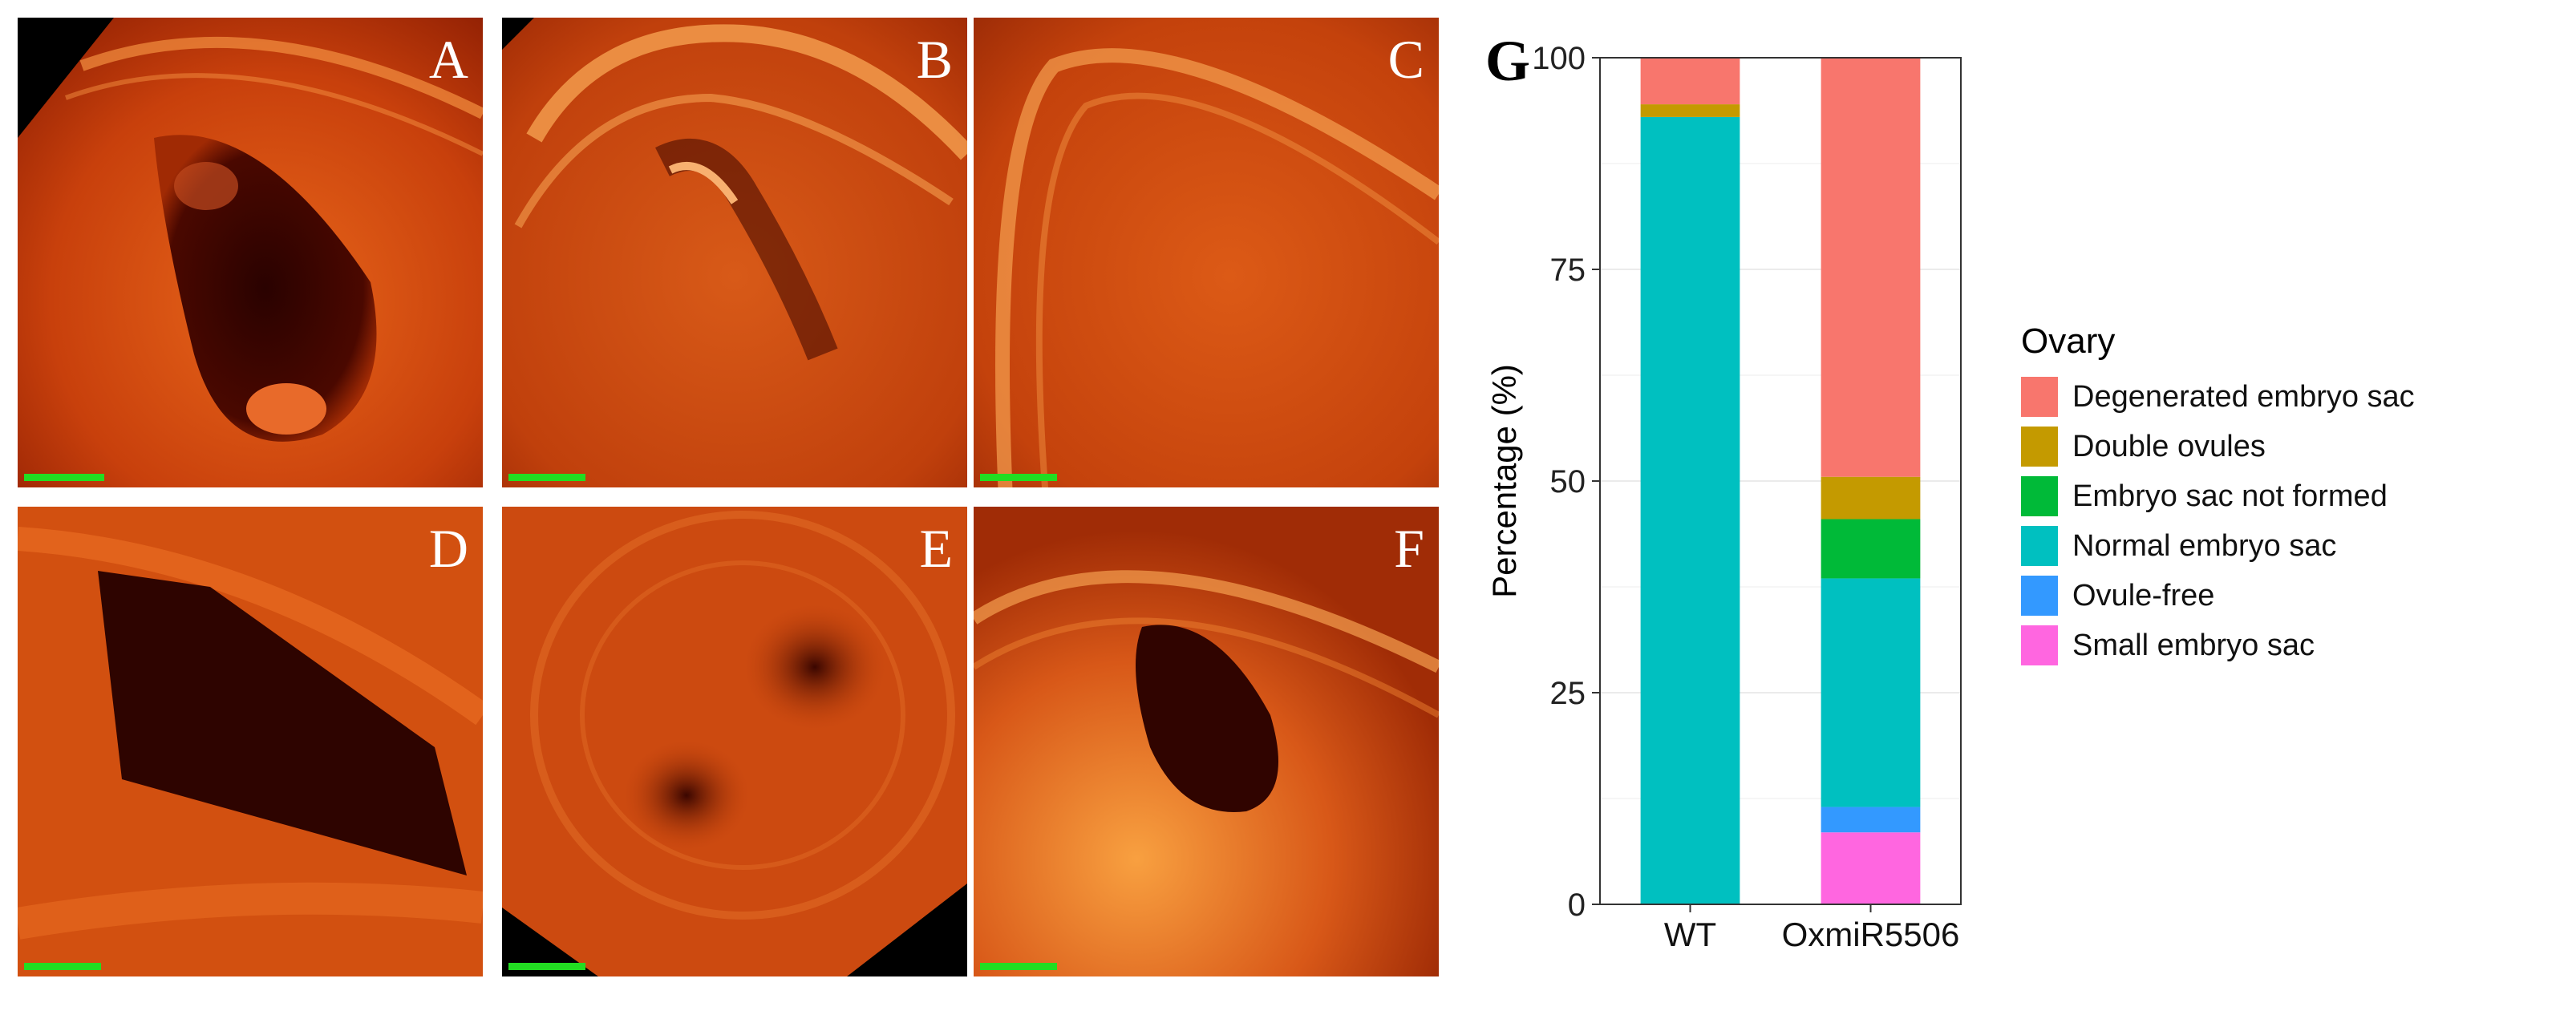 This screenshot has height=1027, width=2576. What do you see at coordinates (1871, 934) in the screenshot?
I see `x-tick-label: OxmiR5506` at bounding box center [1871, 934].